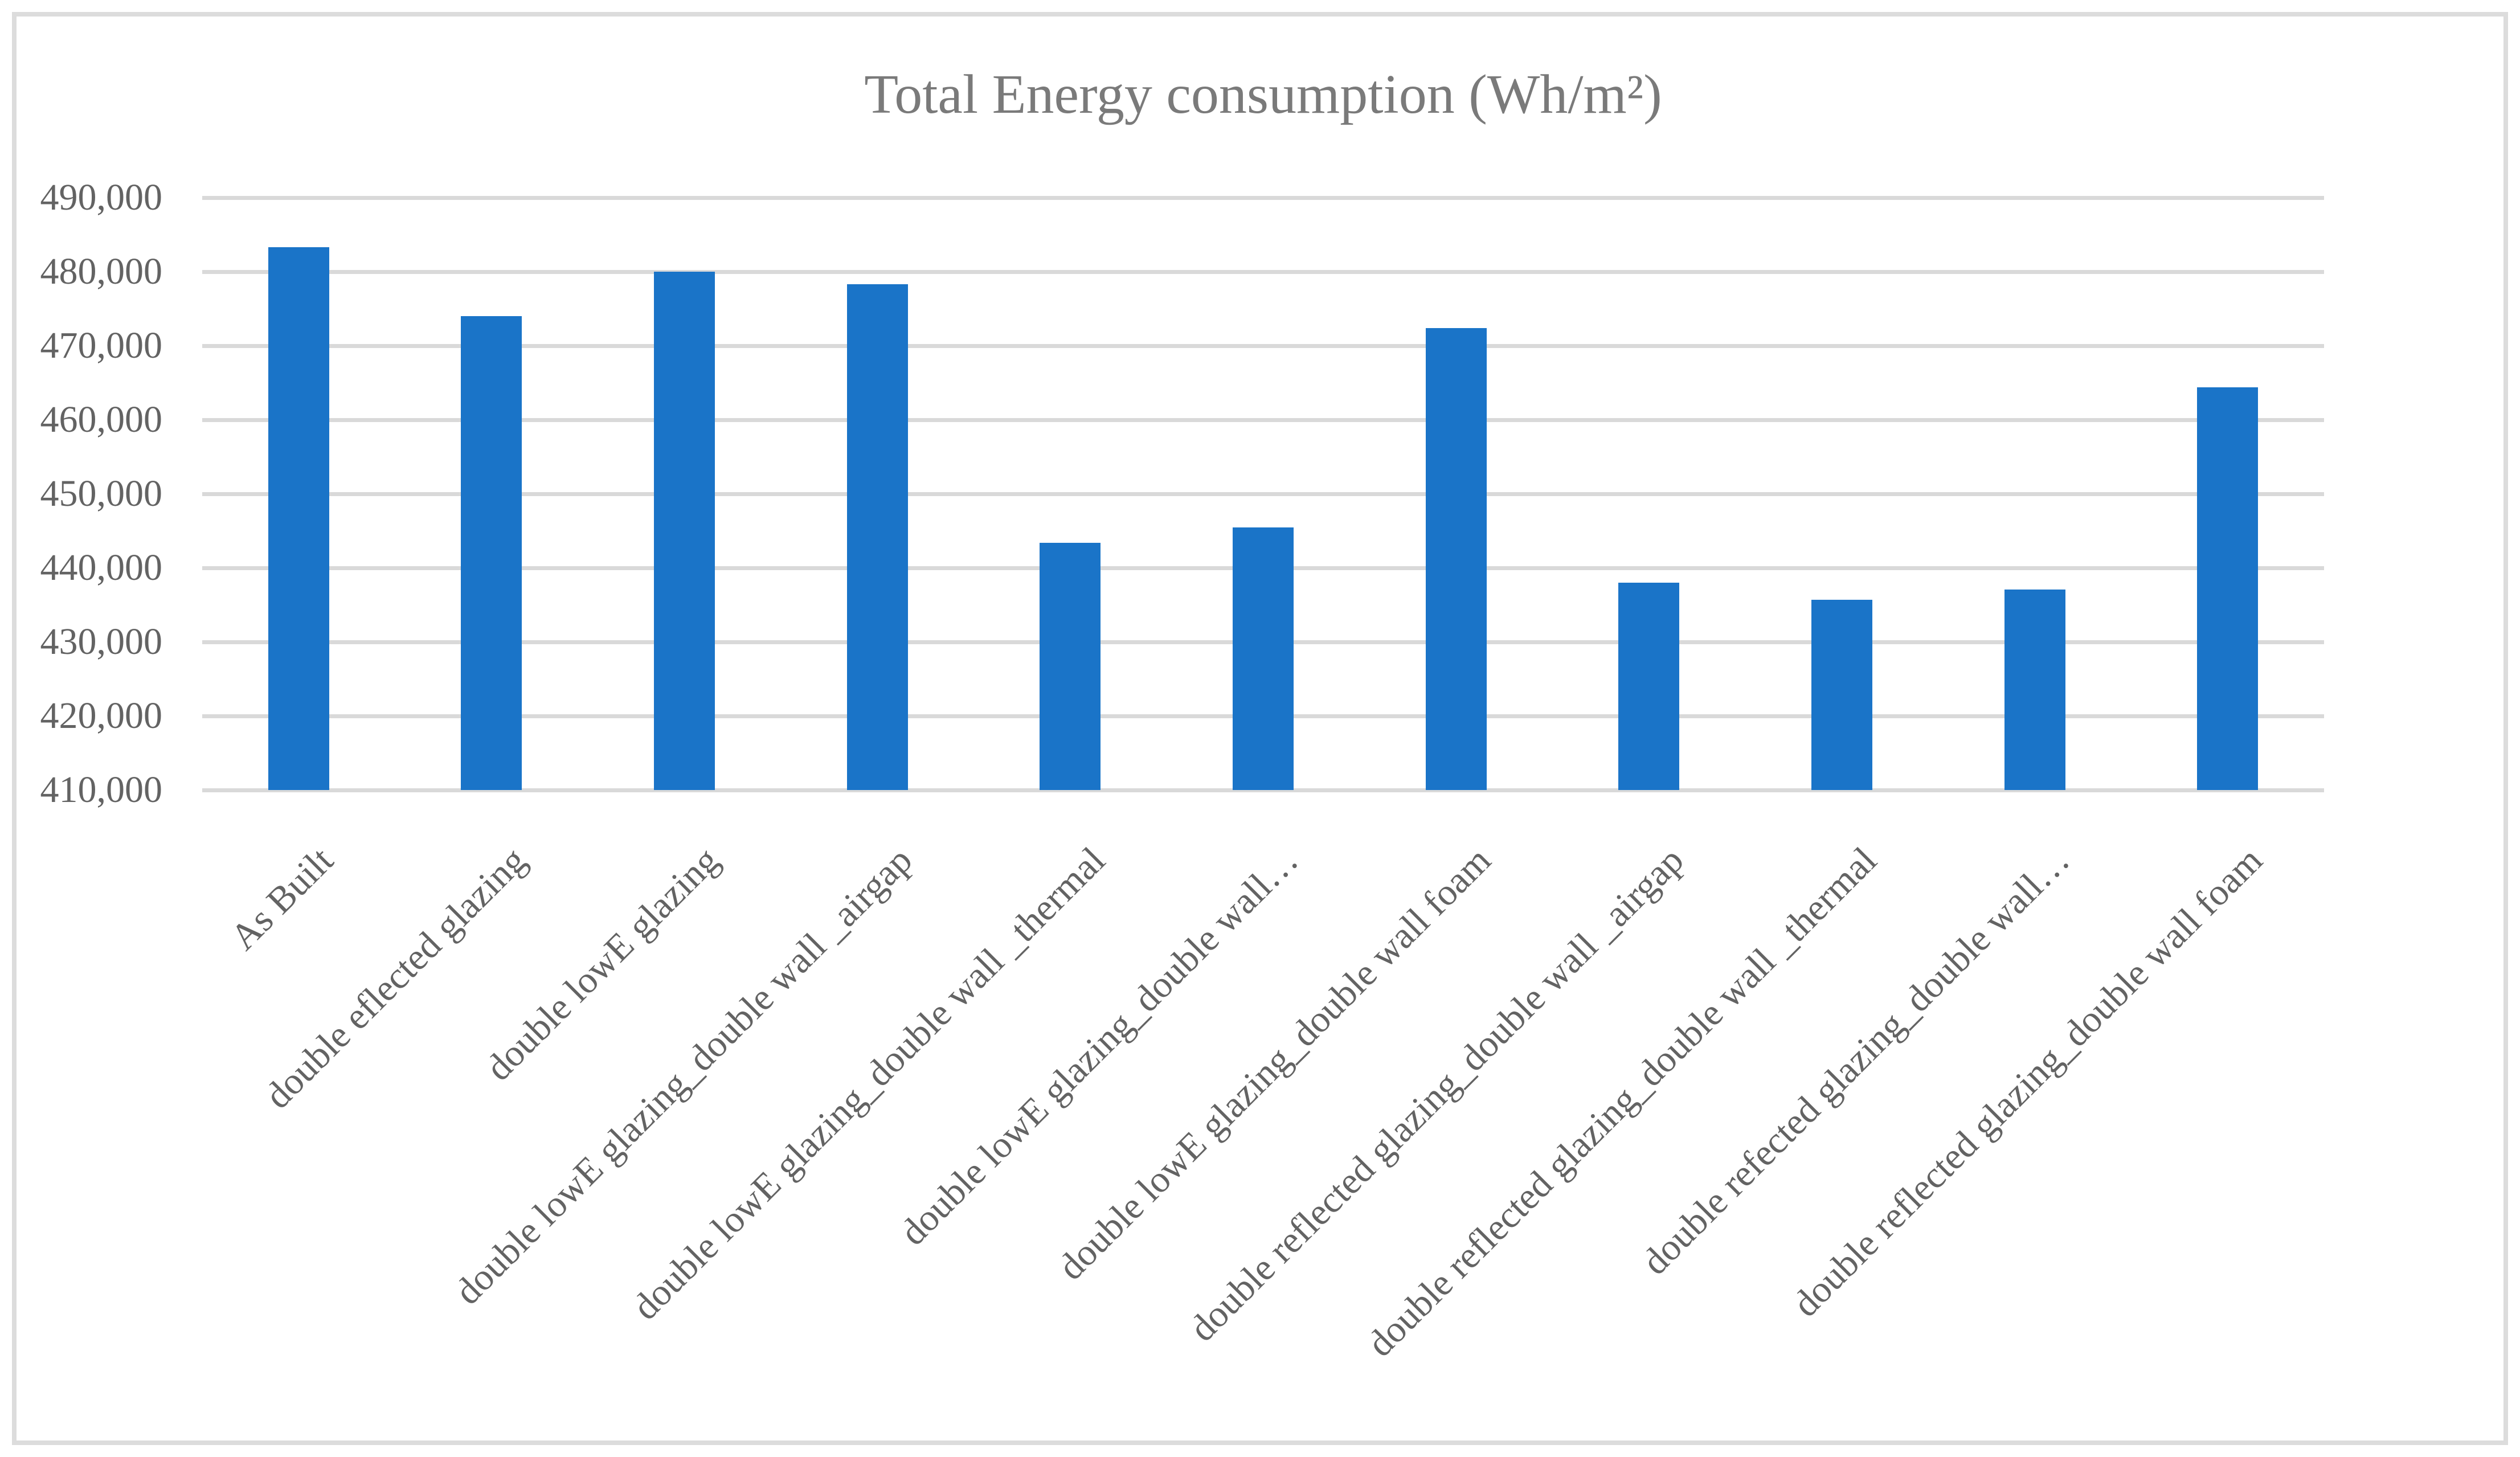 This screenshot has height=1457, width=2520. What do you see at coordinates (102, 567) in the screenshot?
I see `y-axis-tick-label: 440,000` at bounding box center [102, 567].